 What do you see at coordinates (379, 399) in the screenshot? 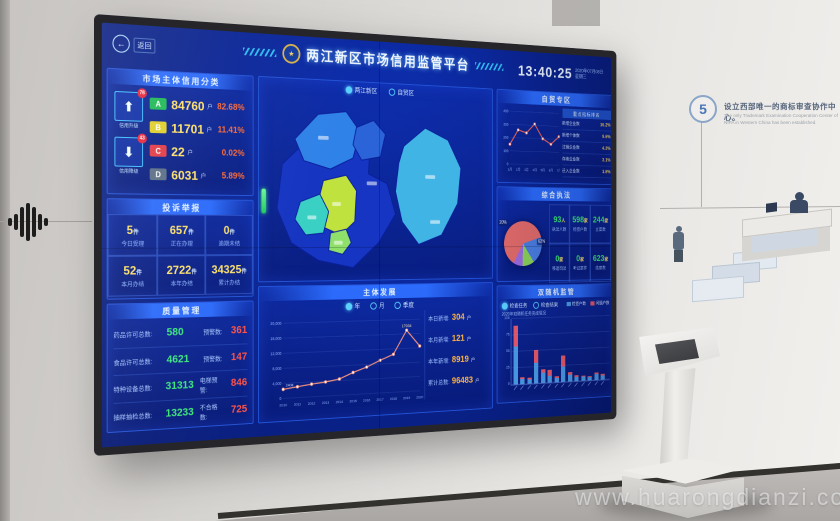
I see `svg-text: 2017` at bounding box center [379, 399].